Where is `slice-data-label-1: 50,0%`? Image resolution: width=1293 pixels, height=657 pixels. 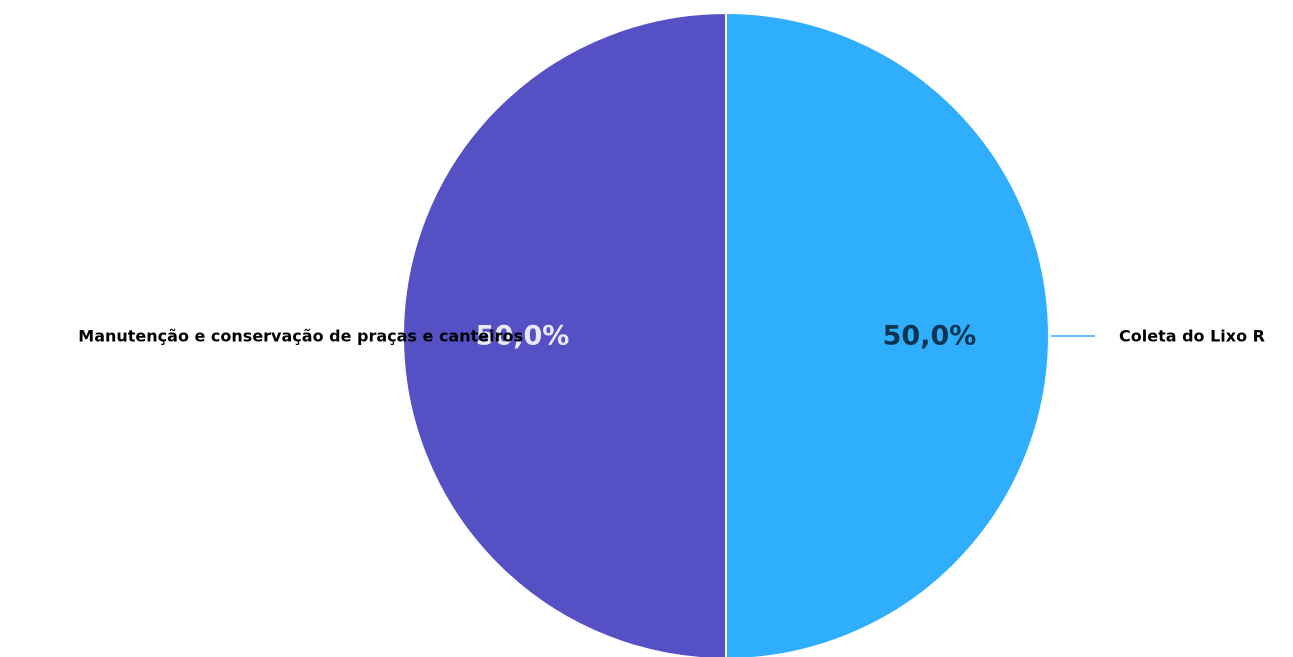 slice-data-label-1: 50,0% is located at coordinates (523, 336).